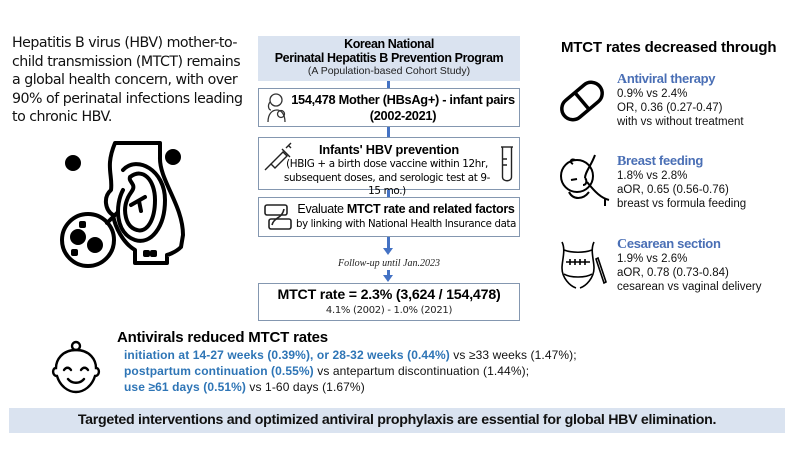 Image resolution: width=800 pixels, height=450 pixels. What do you see at coordinates (582, 101) in the screenshot?
I see `pill-icon` at bounding box center [582, 101].